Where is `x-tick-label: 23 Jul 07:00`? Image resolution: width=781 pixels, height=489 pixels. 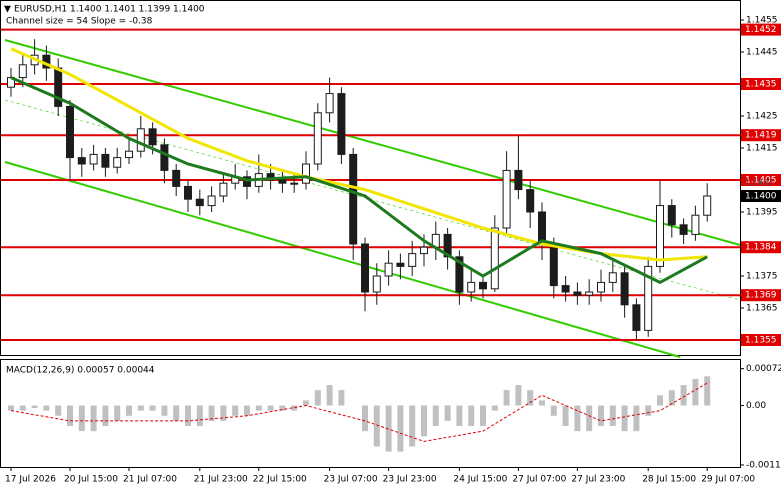 x-tick-label: 23 Jul 07:00 is located at coordinates (351, 480).